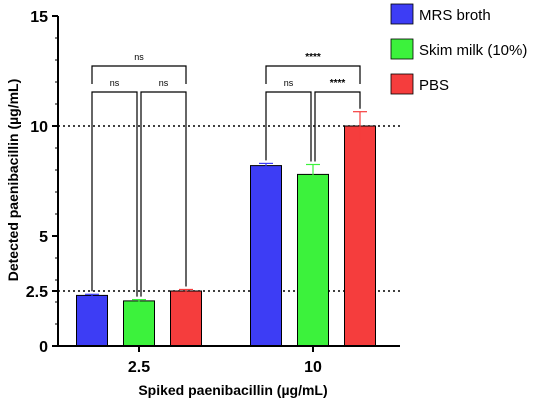 Image resolution: width=550 pixels, height=408 pixels. What do you see at coordinates (39, 127) in the screenshot?
I see `y-tick-label: 10` at bounding box center [39, 127].